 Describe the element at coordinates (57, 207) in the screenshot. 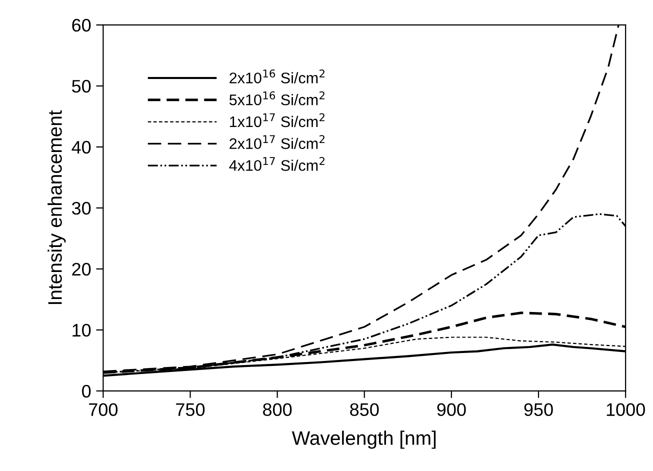

I see `y-axis-title: Intensity enhancement` at that location.